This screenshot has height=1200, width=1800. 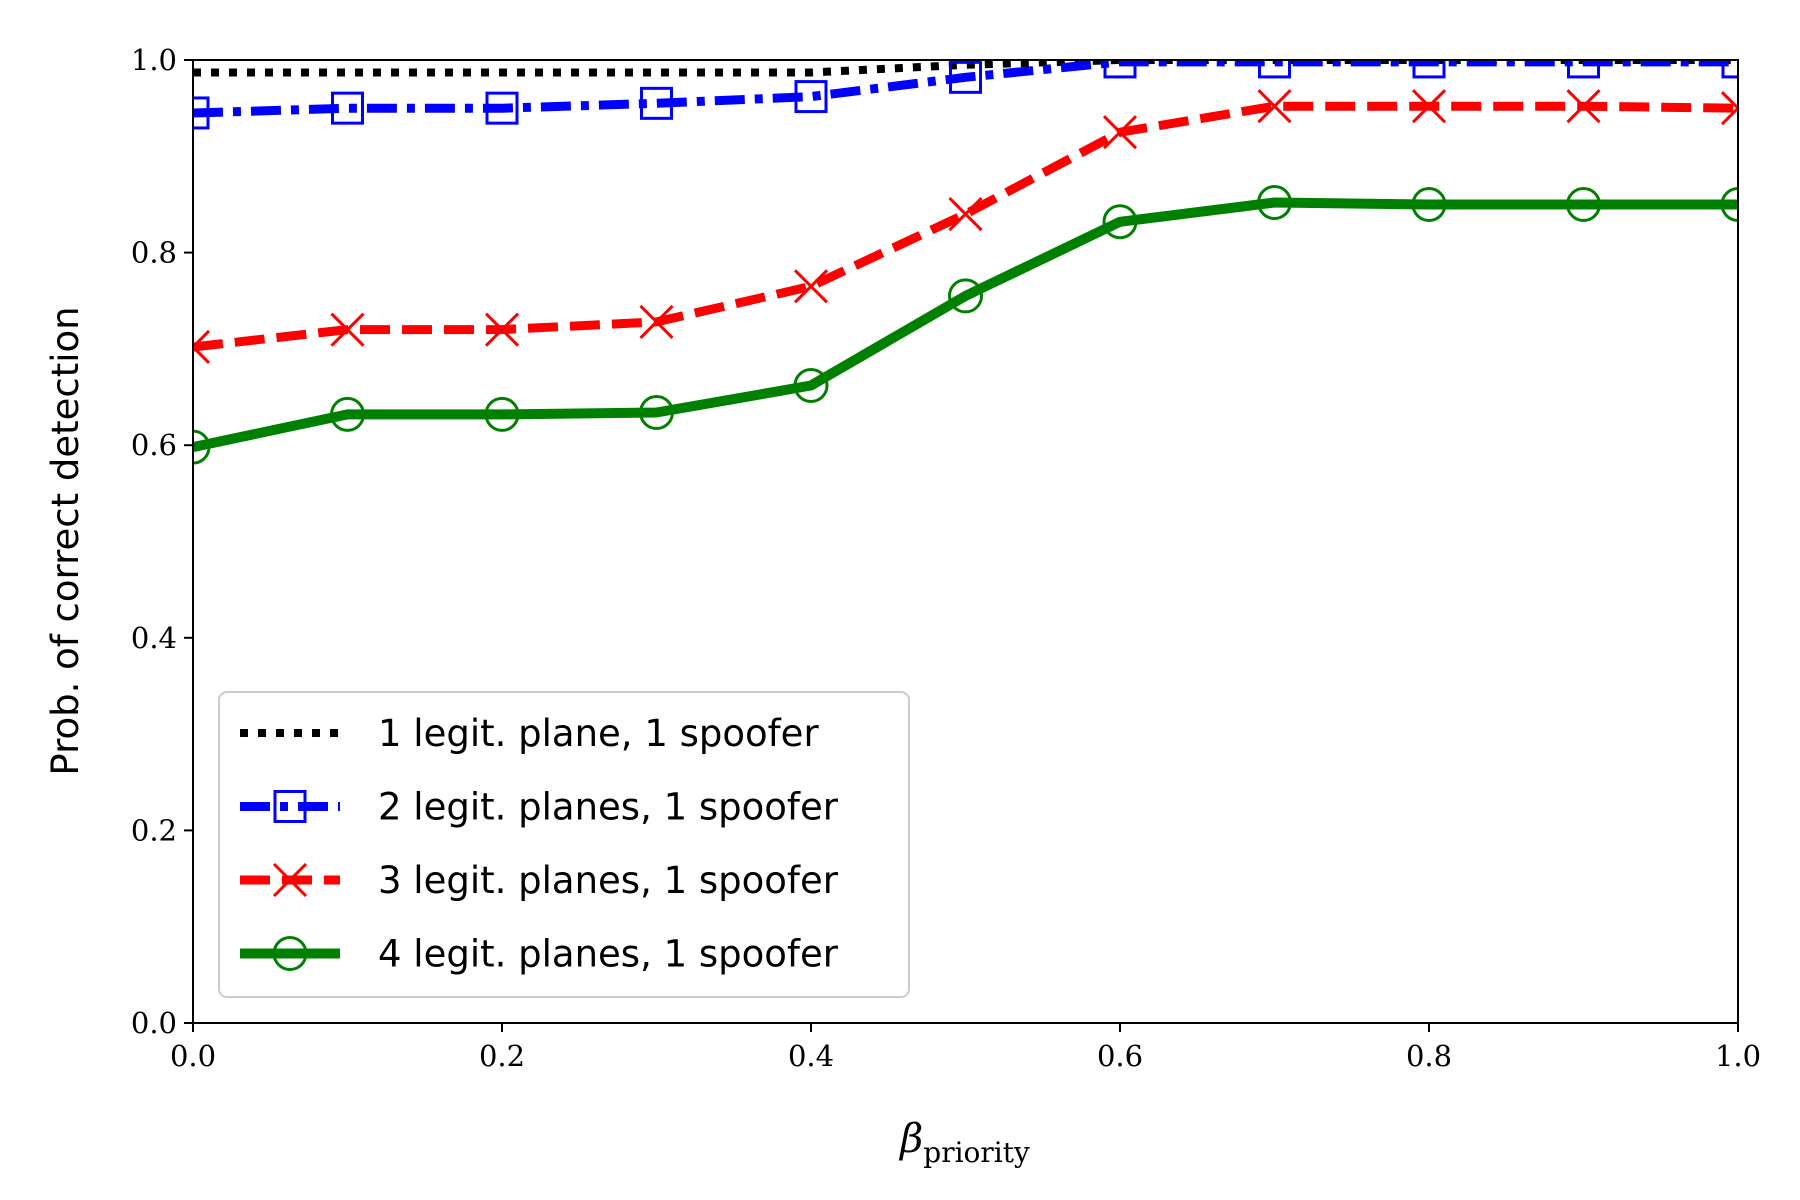 I want to click on x-tick-label: 0.2, so click(x=502, y=1056).